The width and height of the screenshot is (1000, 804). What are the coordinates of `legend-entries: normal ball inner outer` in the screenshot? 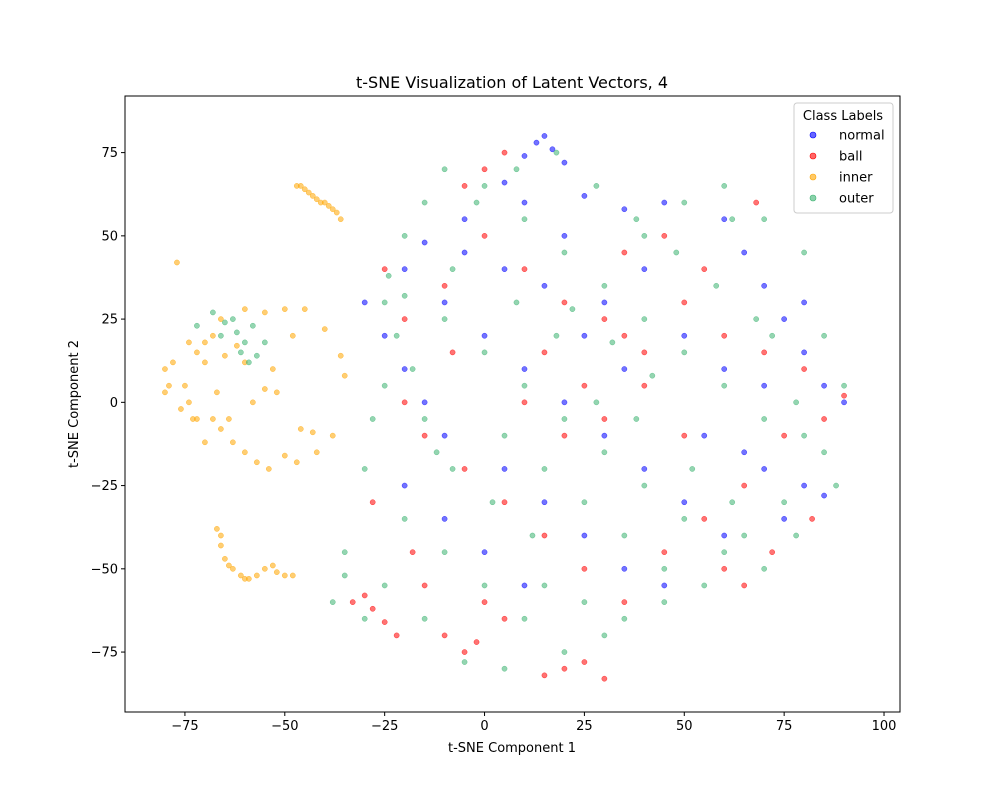 It's located at (847, 168).